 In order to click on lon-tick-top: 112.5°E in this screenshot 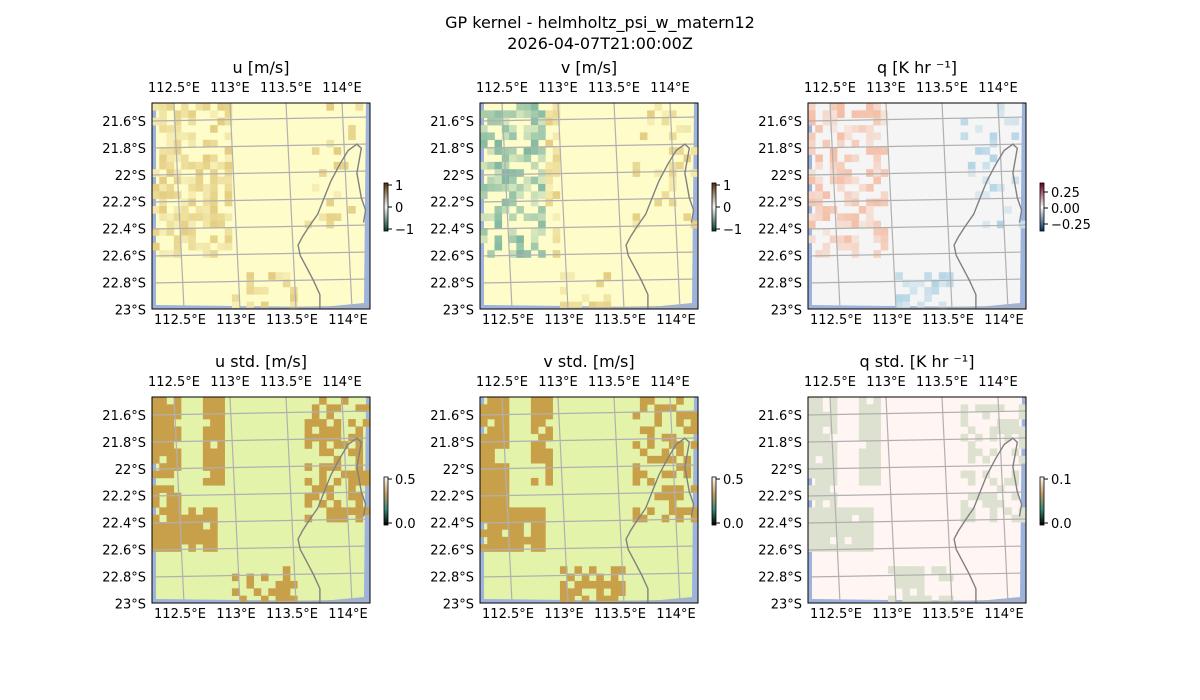, I will do `click(830, 382)`.